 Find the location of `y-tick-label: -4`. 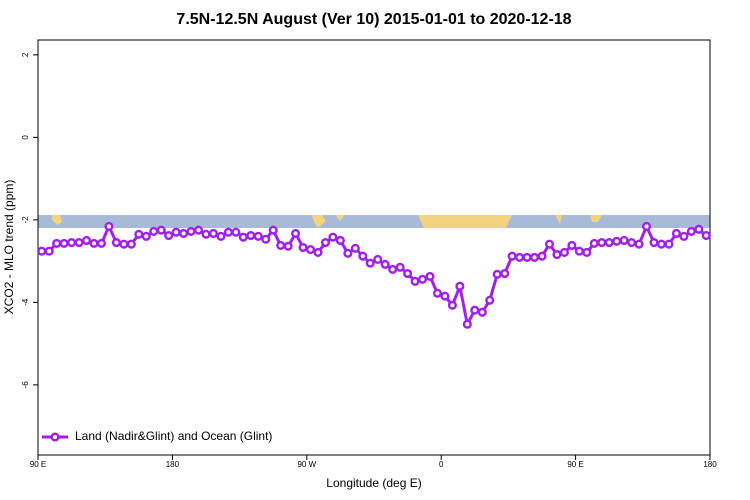

y-tick-label: -4 is located at coordinates (25, 302).